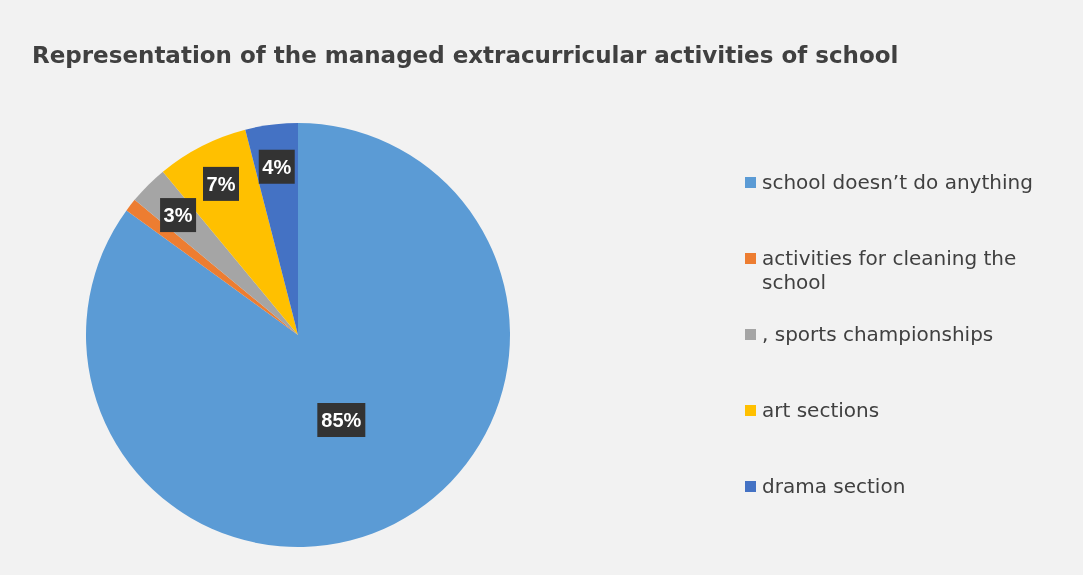 The image size is (1083, 575). Describe the element at coordinates (221, 183) in the screenshot. I see `data-label: 7%` at that location.